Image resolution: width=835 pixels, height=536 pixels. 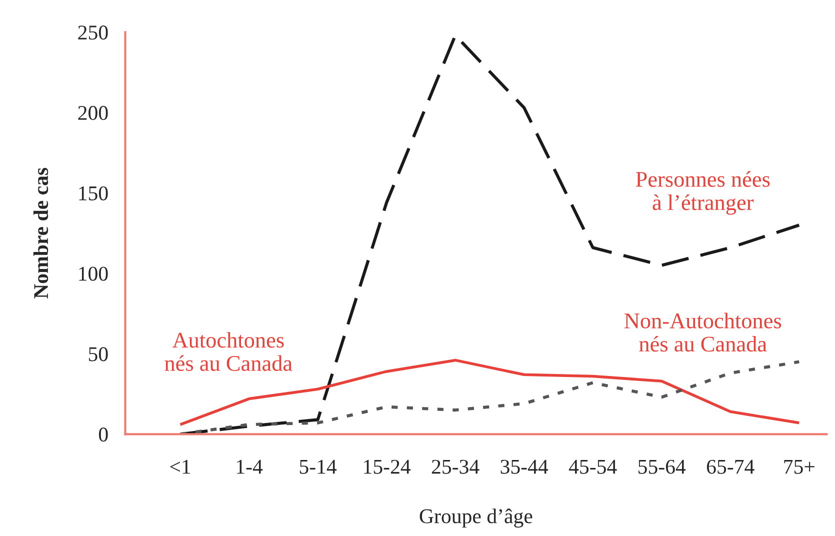 I want to click on series-label: Autochtones nés au Canada, so click(x=228, y=351).